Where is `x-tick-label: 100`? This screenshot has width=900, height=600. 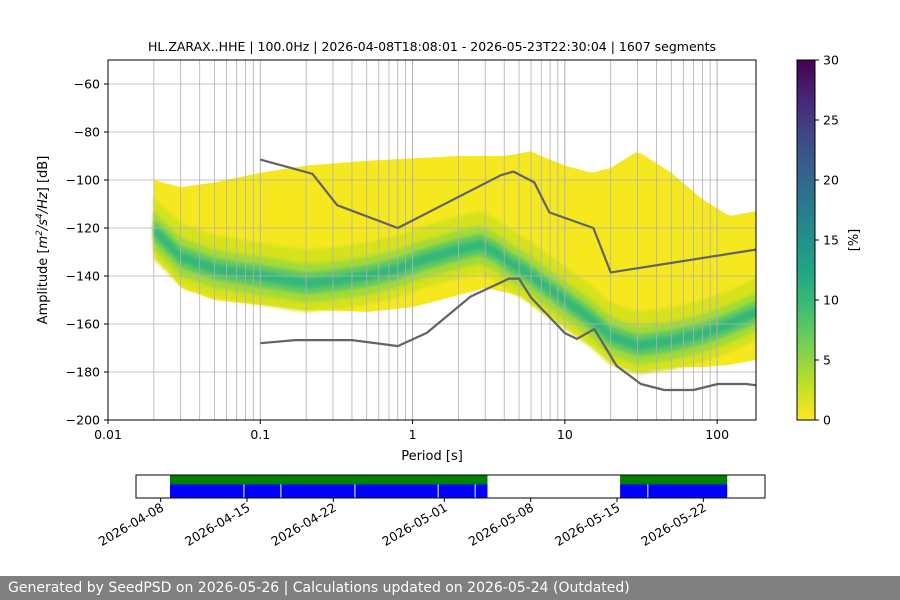
x-tick-label: 100 is located at coordinates (717, 434).